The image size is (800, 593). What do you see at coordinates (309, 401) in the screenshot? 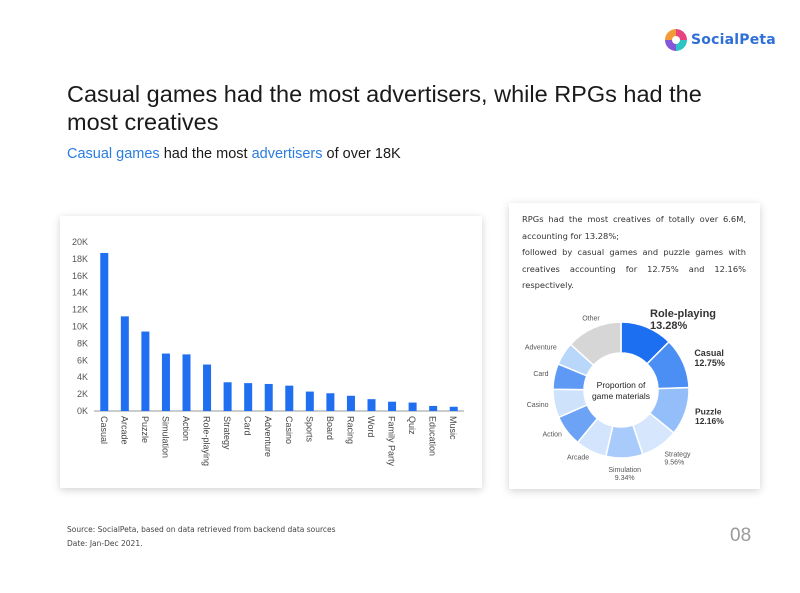
I see `bar-sports` at bounding box center [309, 401].